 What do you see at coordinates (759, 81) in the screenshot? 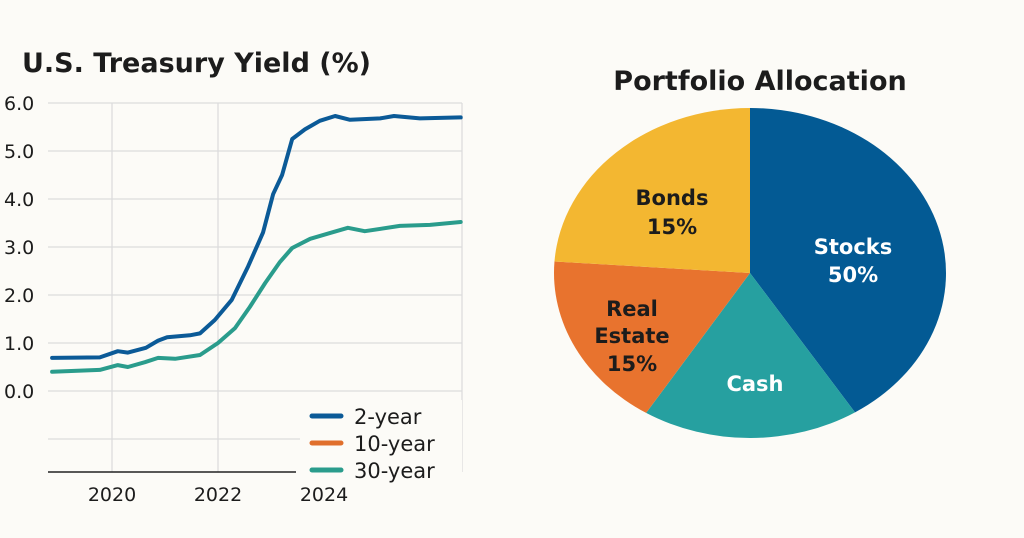
I see `pie-chart-title: Portfolio Allocation` at bounding box center [759, 81].